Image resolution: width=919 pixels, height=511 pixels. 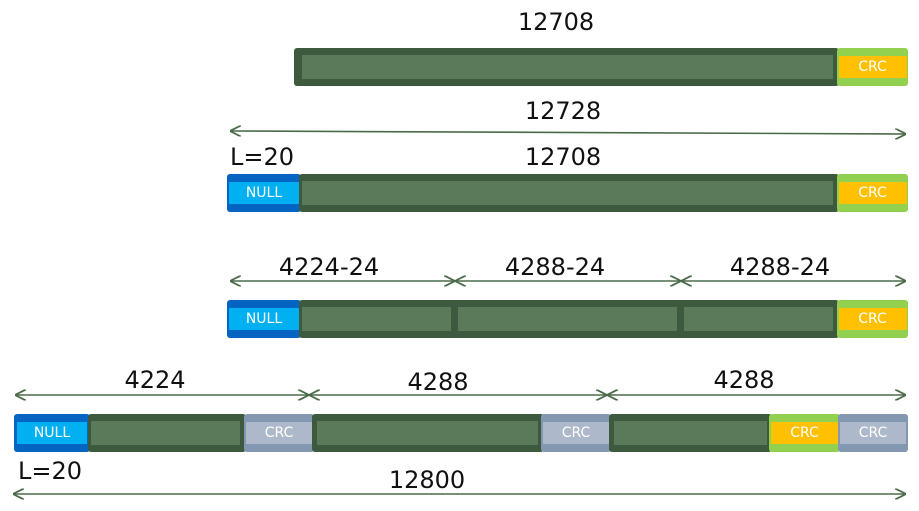 I want to click on row3-crc-label: CRC, so click(x=872, y=319).